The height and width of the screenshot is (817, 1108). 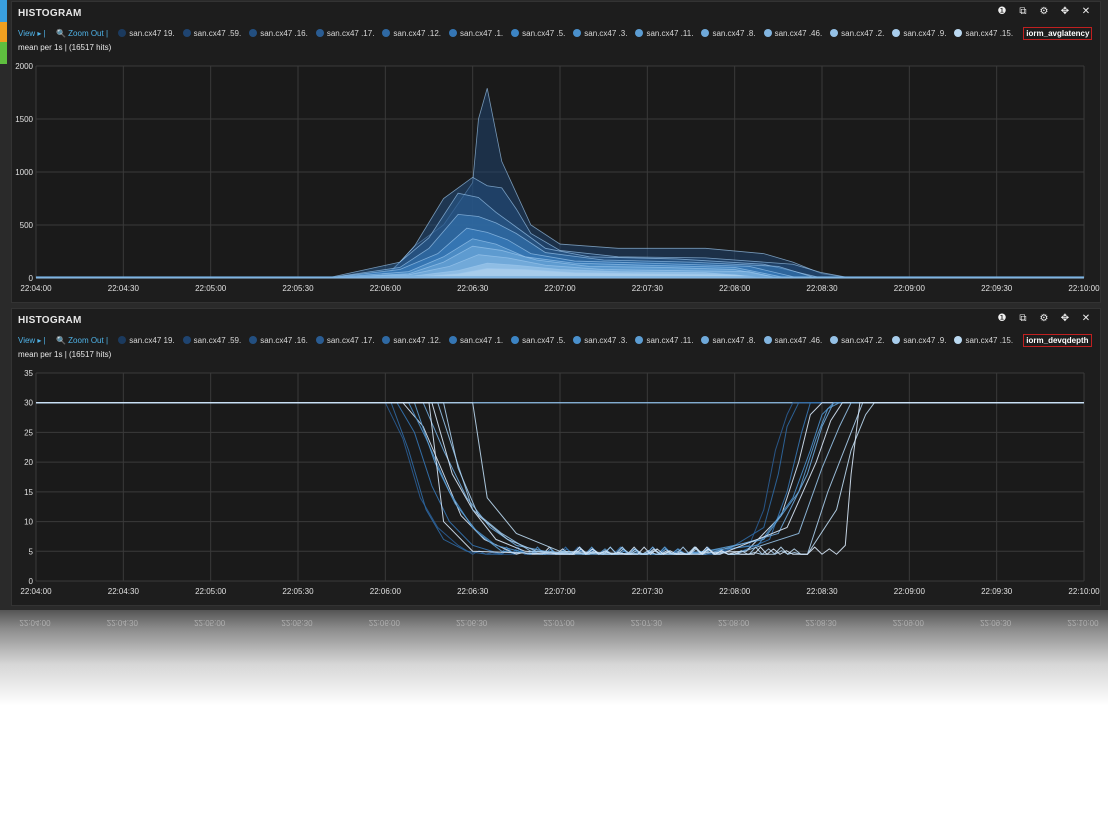 I want to click on reflection-tick-label: 22:09:30, so click(x=996, y=622).